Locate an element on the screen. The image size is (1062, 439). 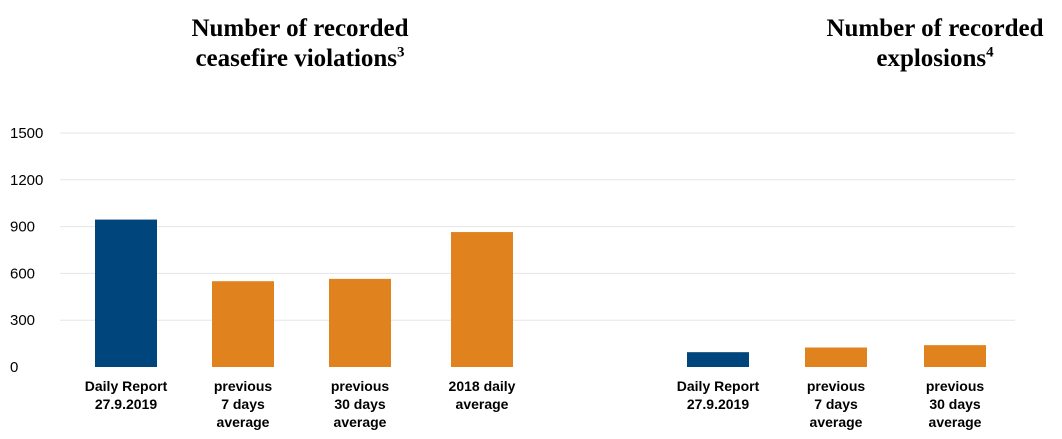
left-title-text: Number of recorded ceasefire violations is located at coordinates (300, 43).